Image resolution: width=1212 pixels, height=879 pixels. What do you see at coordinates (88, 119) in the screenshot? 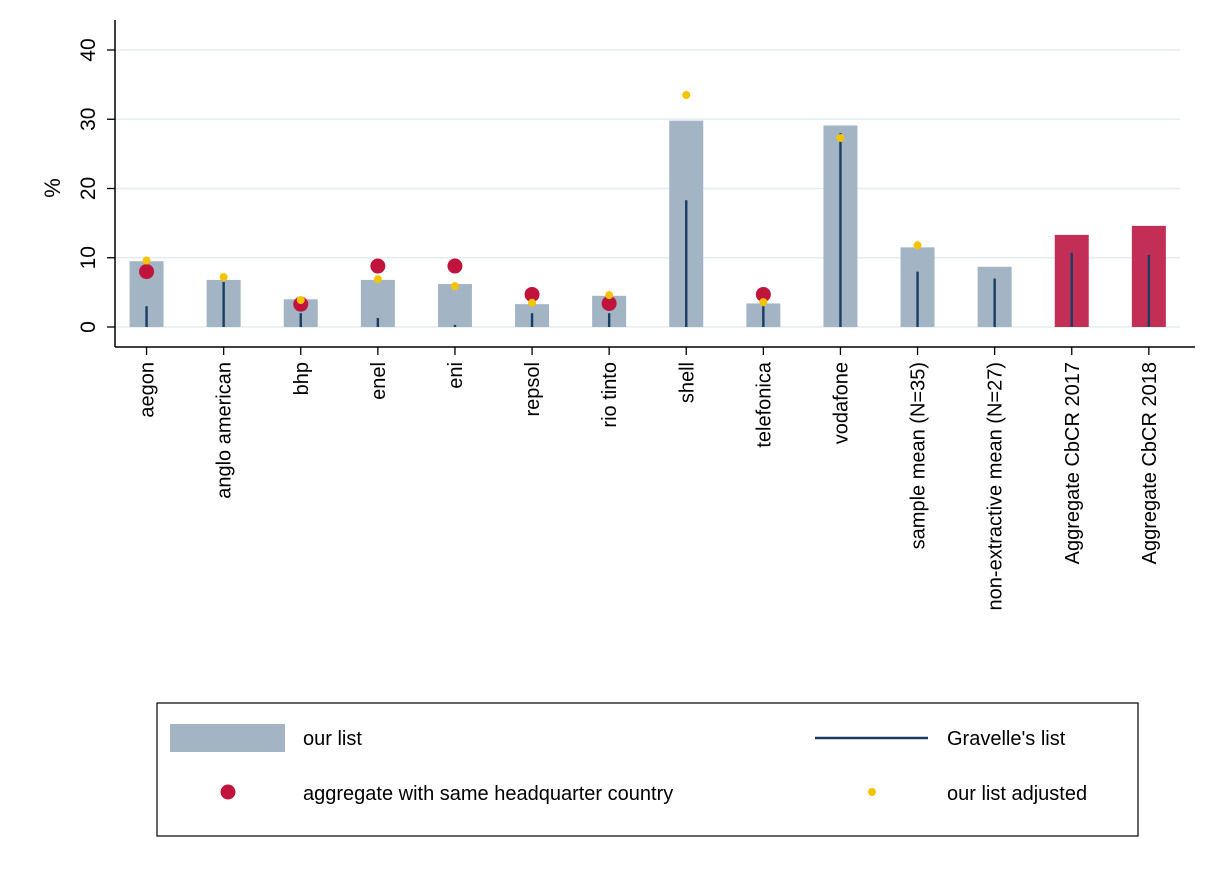
I see `y-tick-label: 30` at bounding box center [88, 119].